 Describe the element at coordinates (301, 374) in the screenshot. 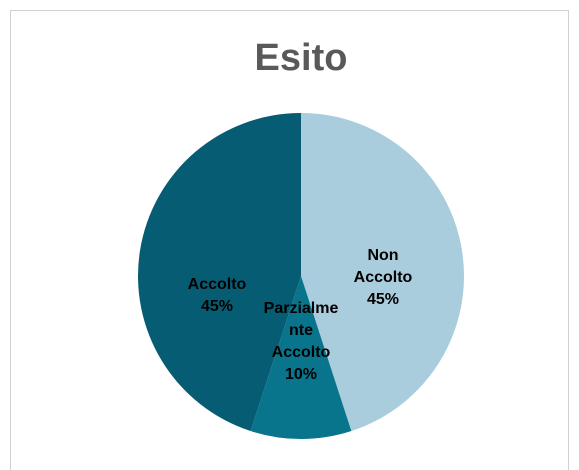

I see `slice-label-line: 10%` at that location.